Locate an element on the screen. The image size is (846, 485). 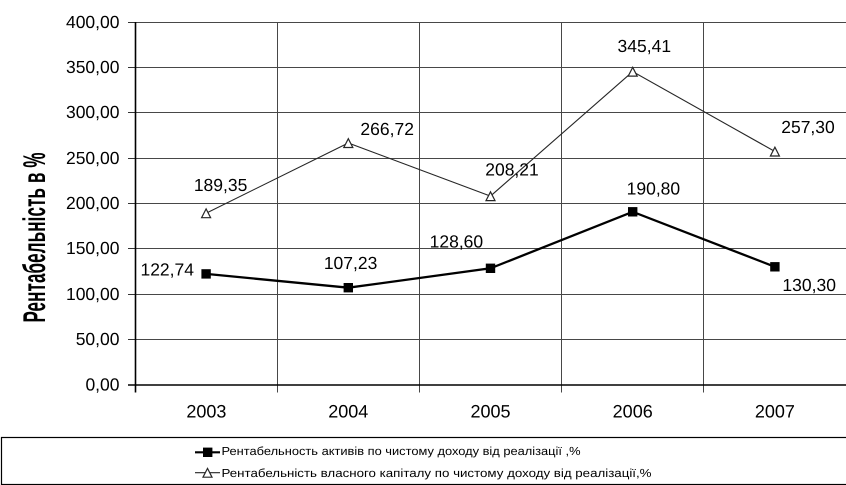
svg-text: 128,60 is located at coordinates (457, 241).